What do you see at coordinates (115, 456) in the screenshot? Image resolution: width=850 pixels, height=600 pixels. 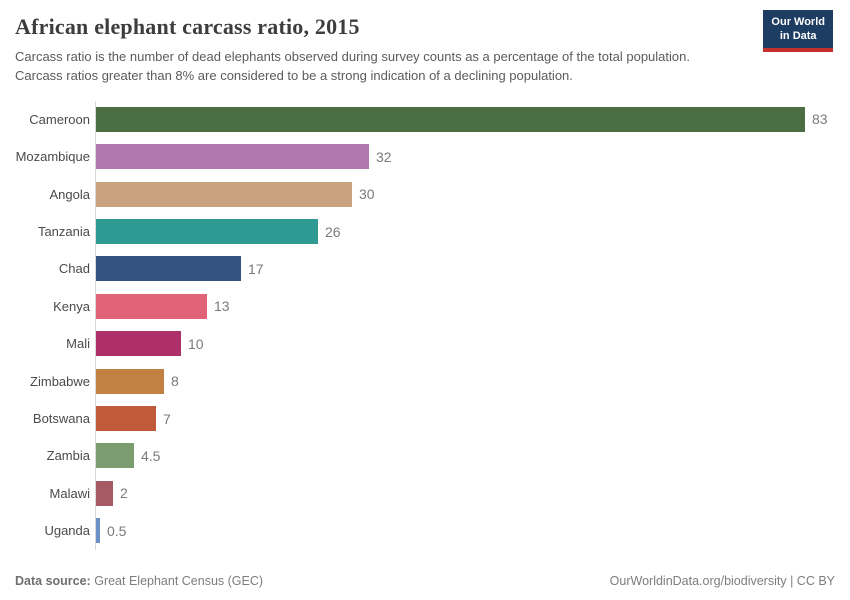 I see `bar-zambia` at bounding box center [115, 456].